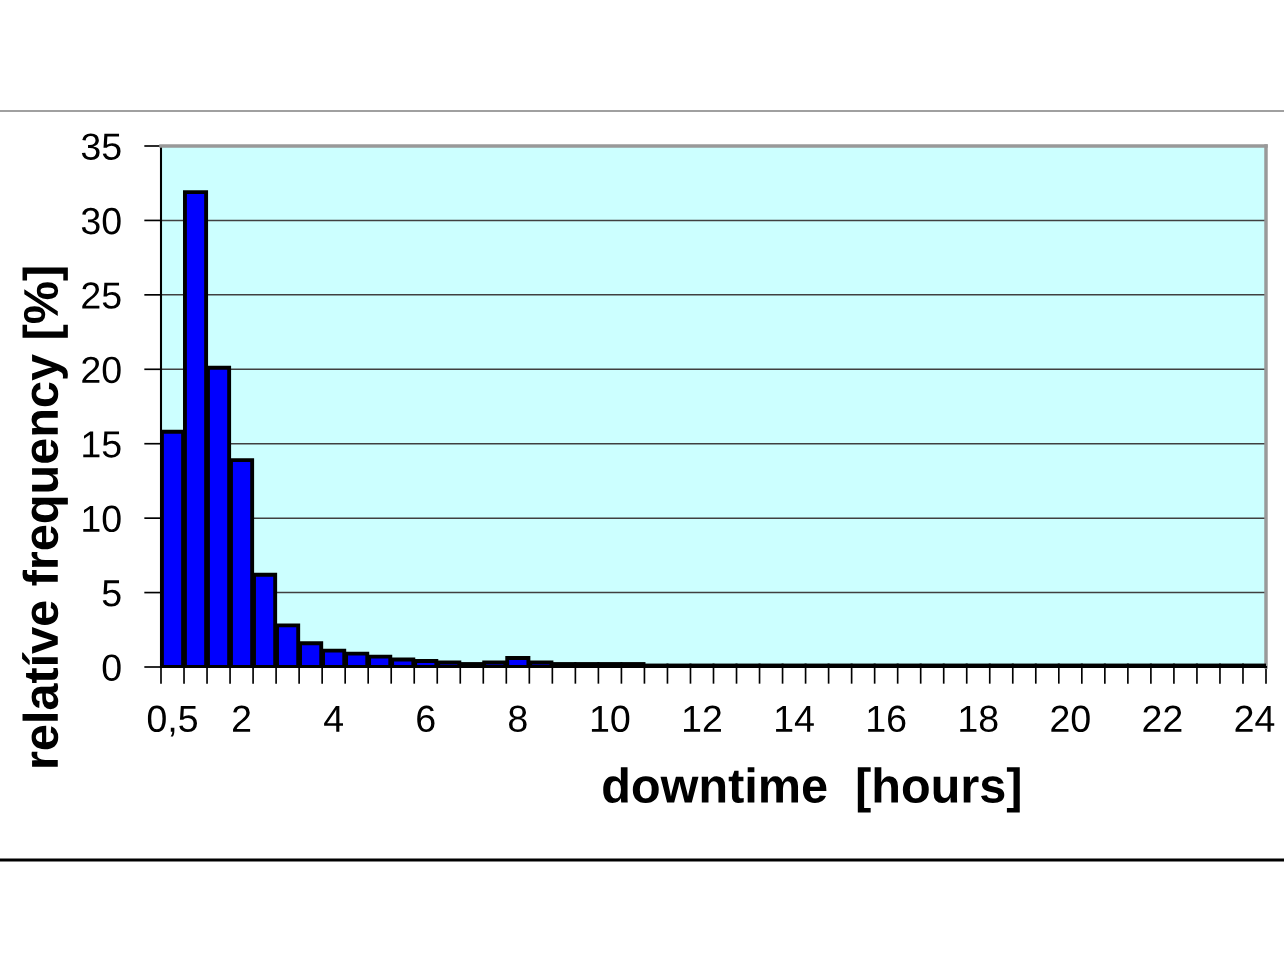  I want to click on x-tick-label: 2, so click(242, 718).